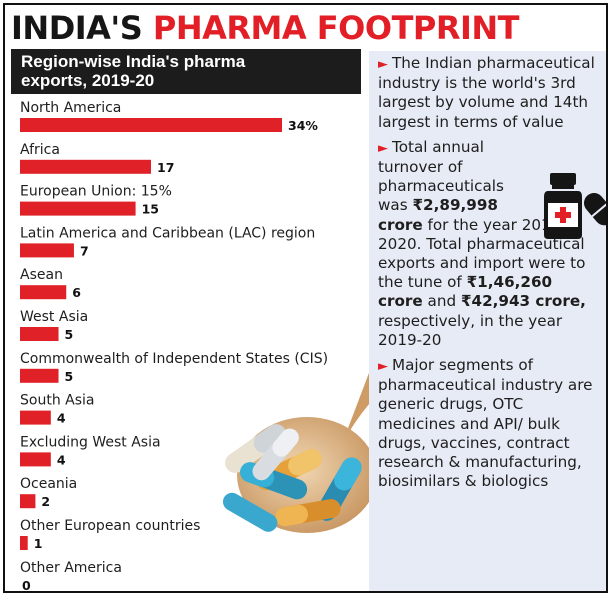 The width and height of the screenshot is (613, 598). Describe the element at coordinates (174, 359) in the screenshot. I see `category-label: Commonwealth of Independent States (CIS)` at that location.